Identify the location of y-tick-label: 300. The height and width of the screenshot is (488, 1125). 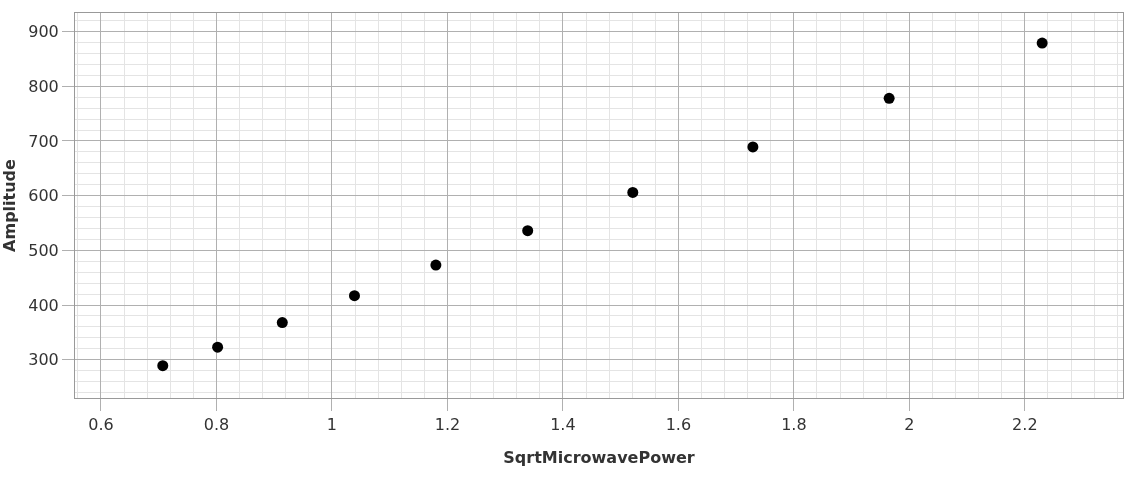
(43, 360).